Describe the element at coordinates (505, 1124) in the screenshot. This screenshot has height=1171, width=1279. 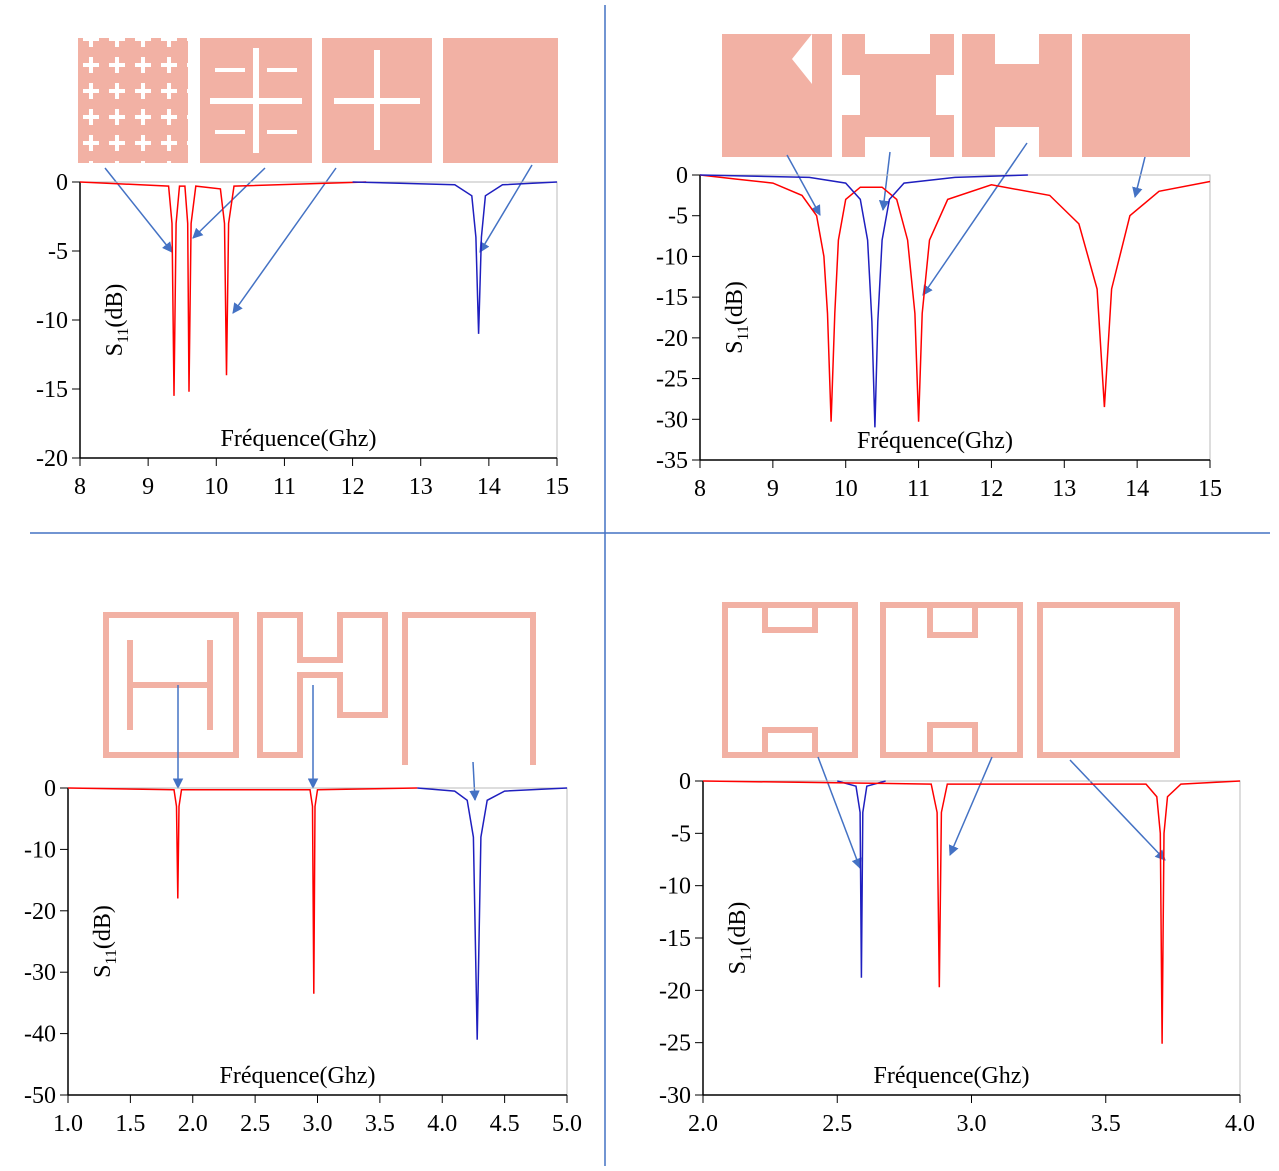
I see `x-tick-label: 4.5` at that location.